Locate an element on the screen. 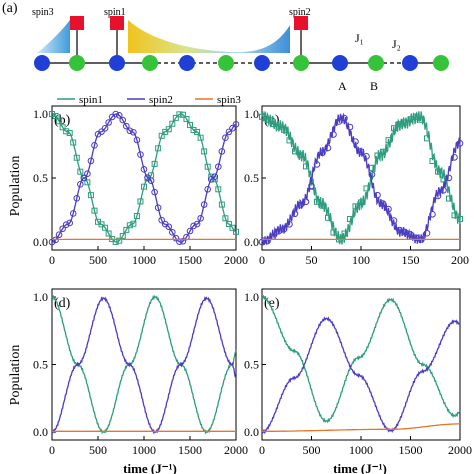  site-b-label: B is located at coordinates (374, 86).